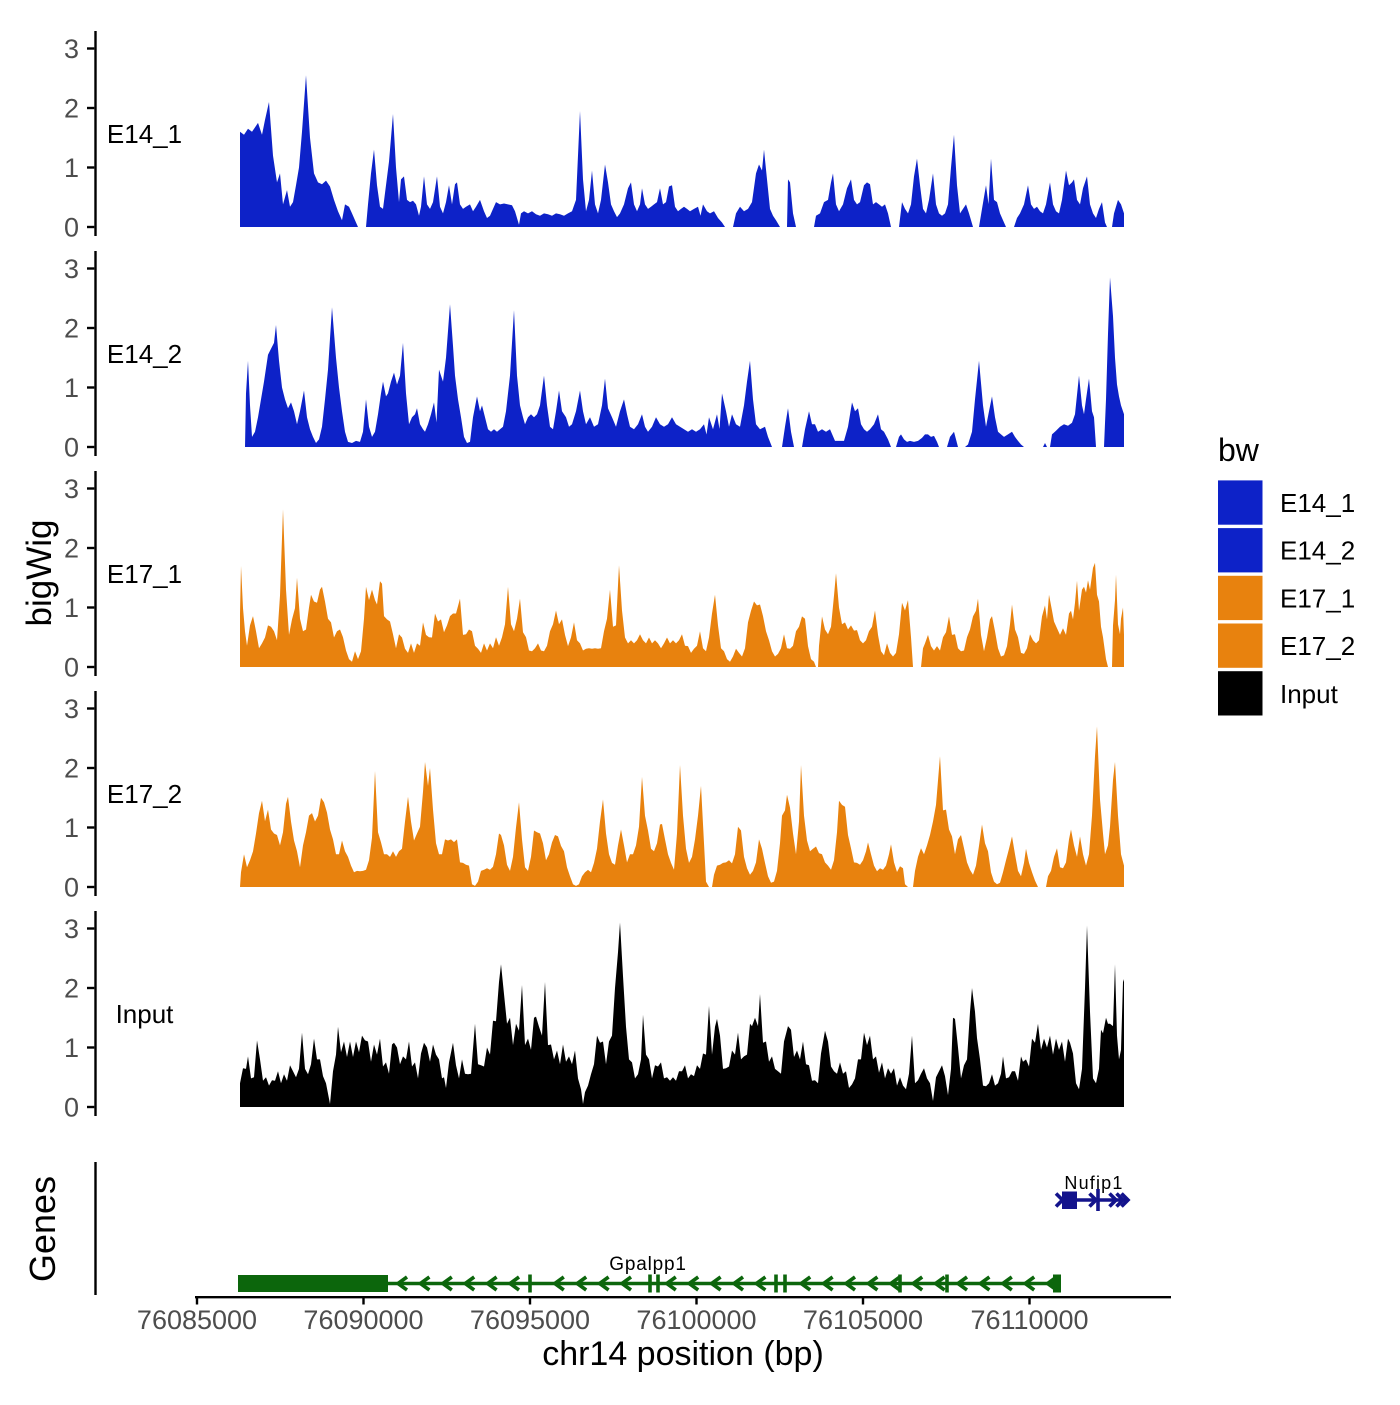  I want to click on svg-text: 76085000, so click(197, 1320).